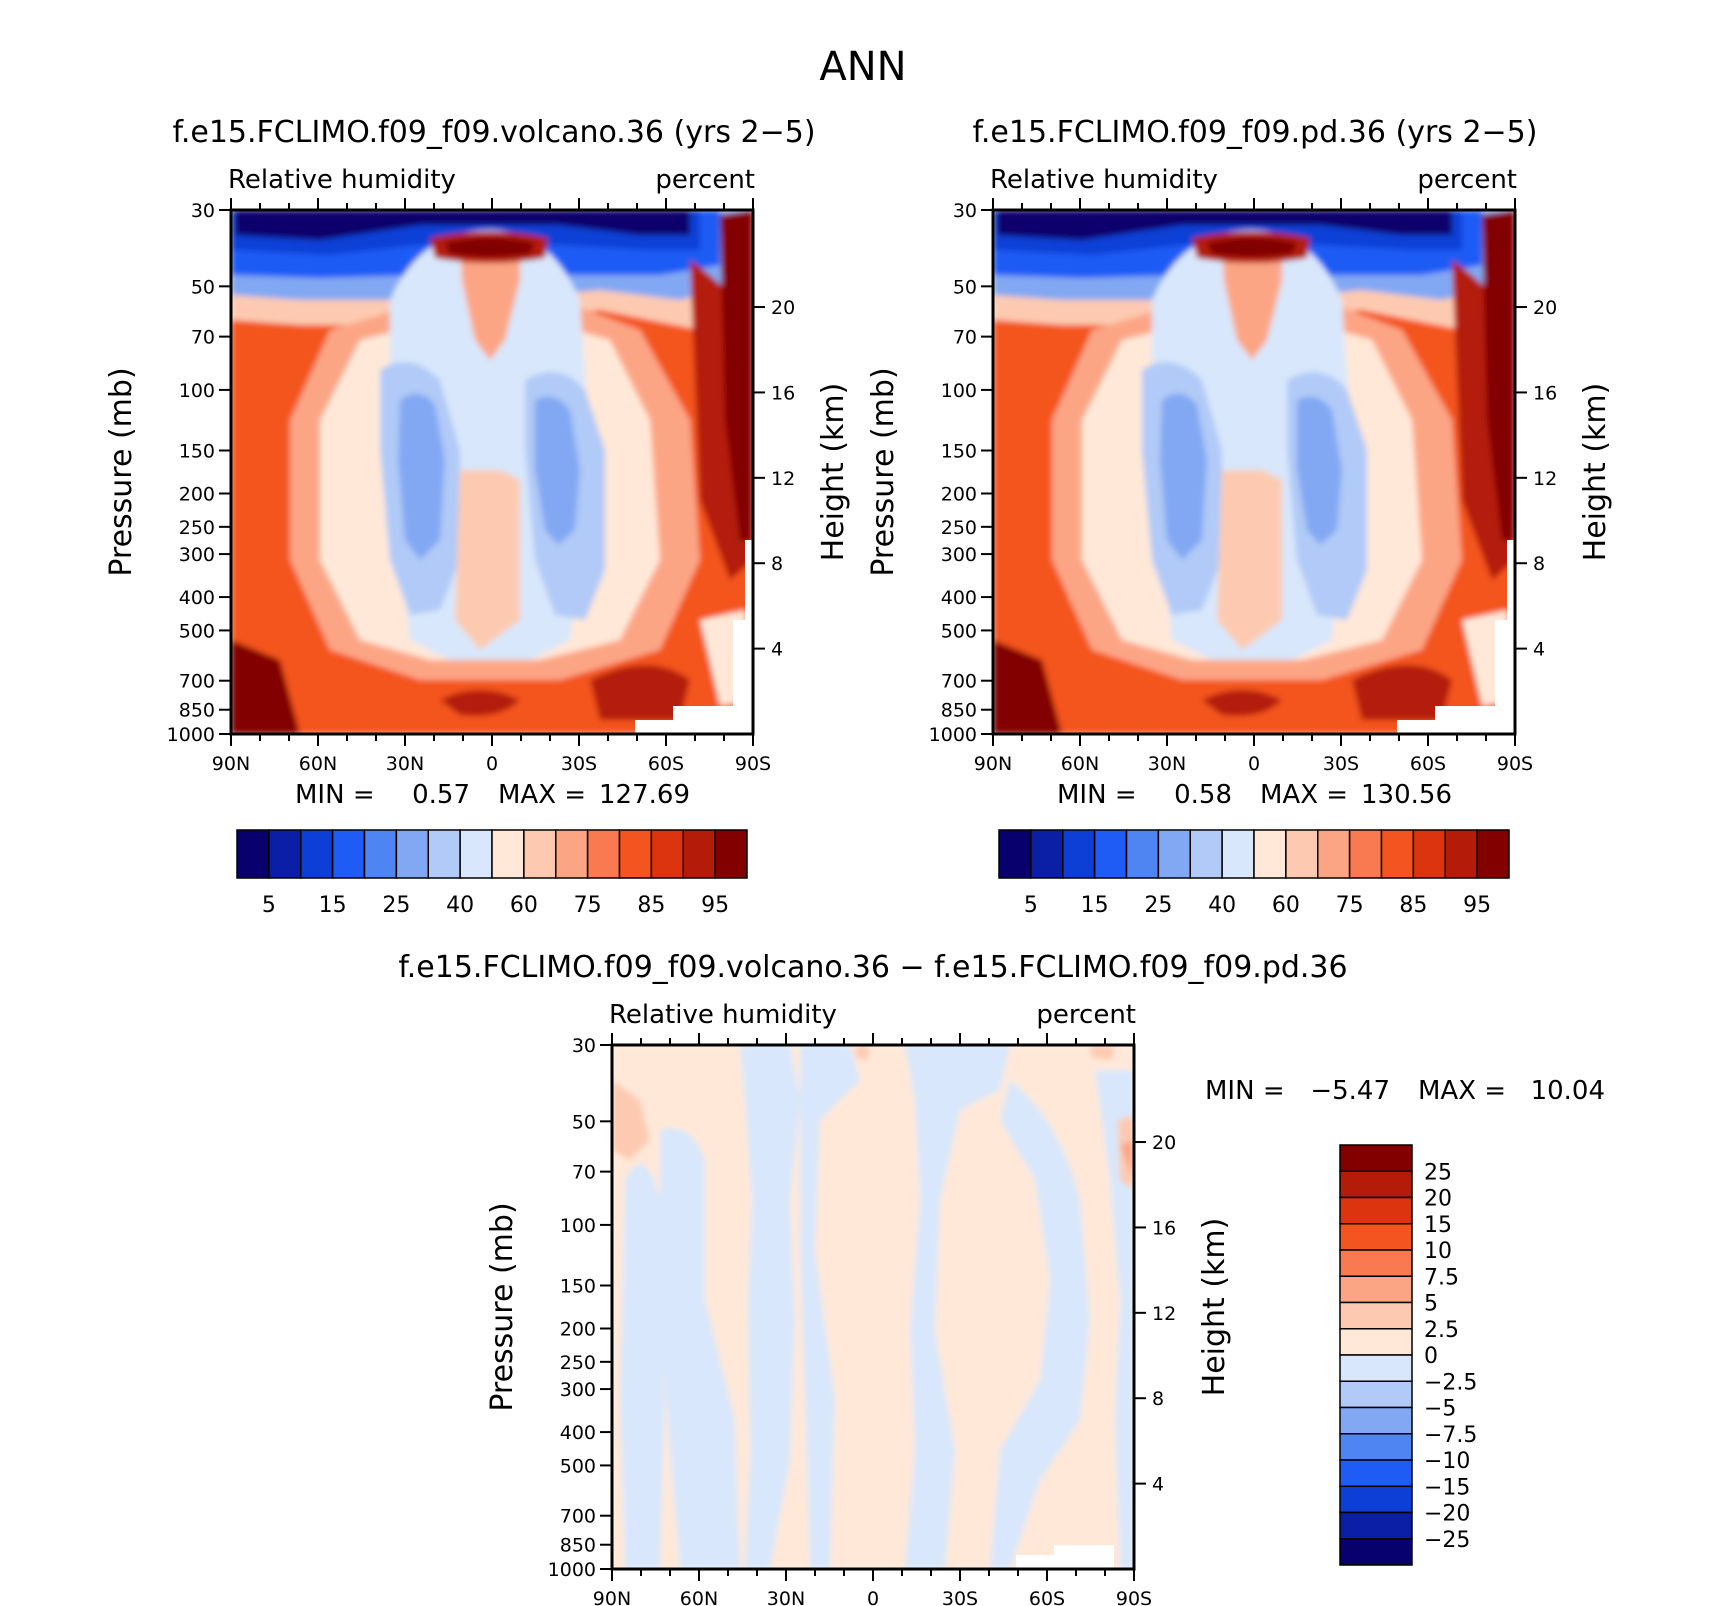 This screenshot has width=1710, height=1606. What do you see at coordinates (269, 905) in the screenshot?
I see `panel-volcano-colorbar-label-0: 5` at bounding box center [269, 905].